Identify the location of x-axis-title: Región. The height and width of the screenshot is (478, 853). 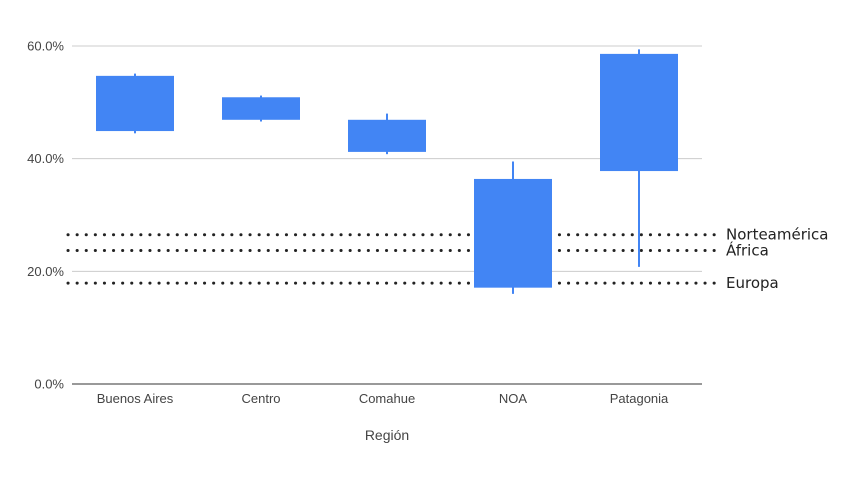
(387, 435).